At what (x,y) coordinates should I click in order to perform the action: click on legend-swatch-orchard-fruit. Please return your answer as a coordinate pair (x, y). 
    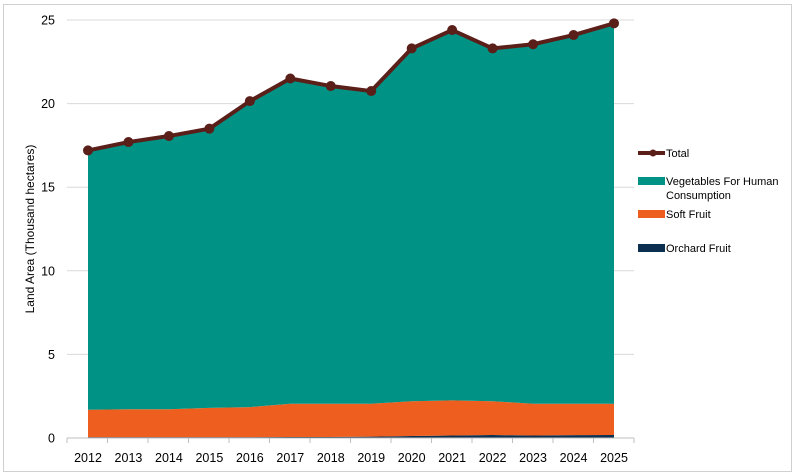
    Looking at the image, I should click on (651, 248).